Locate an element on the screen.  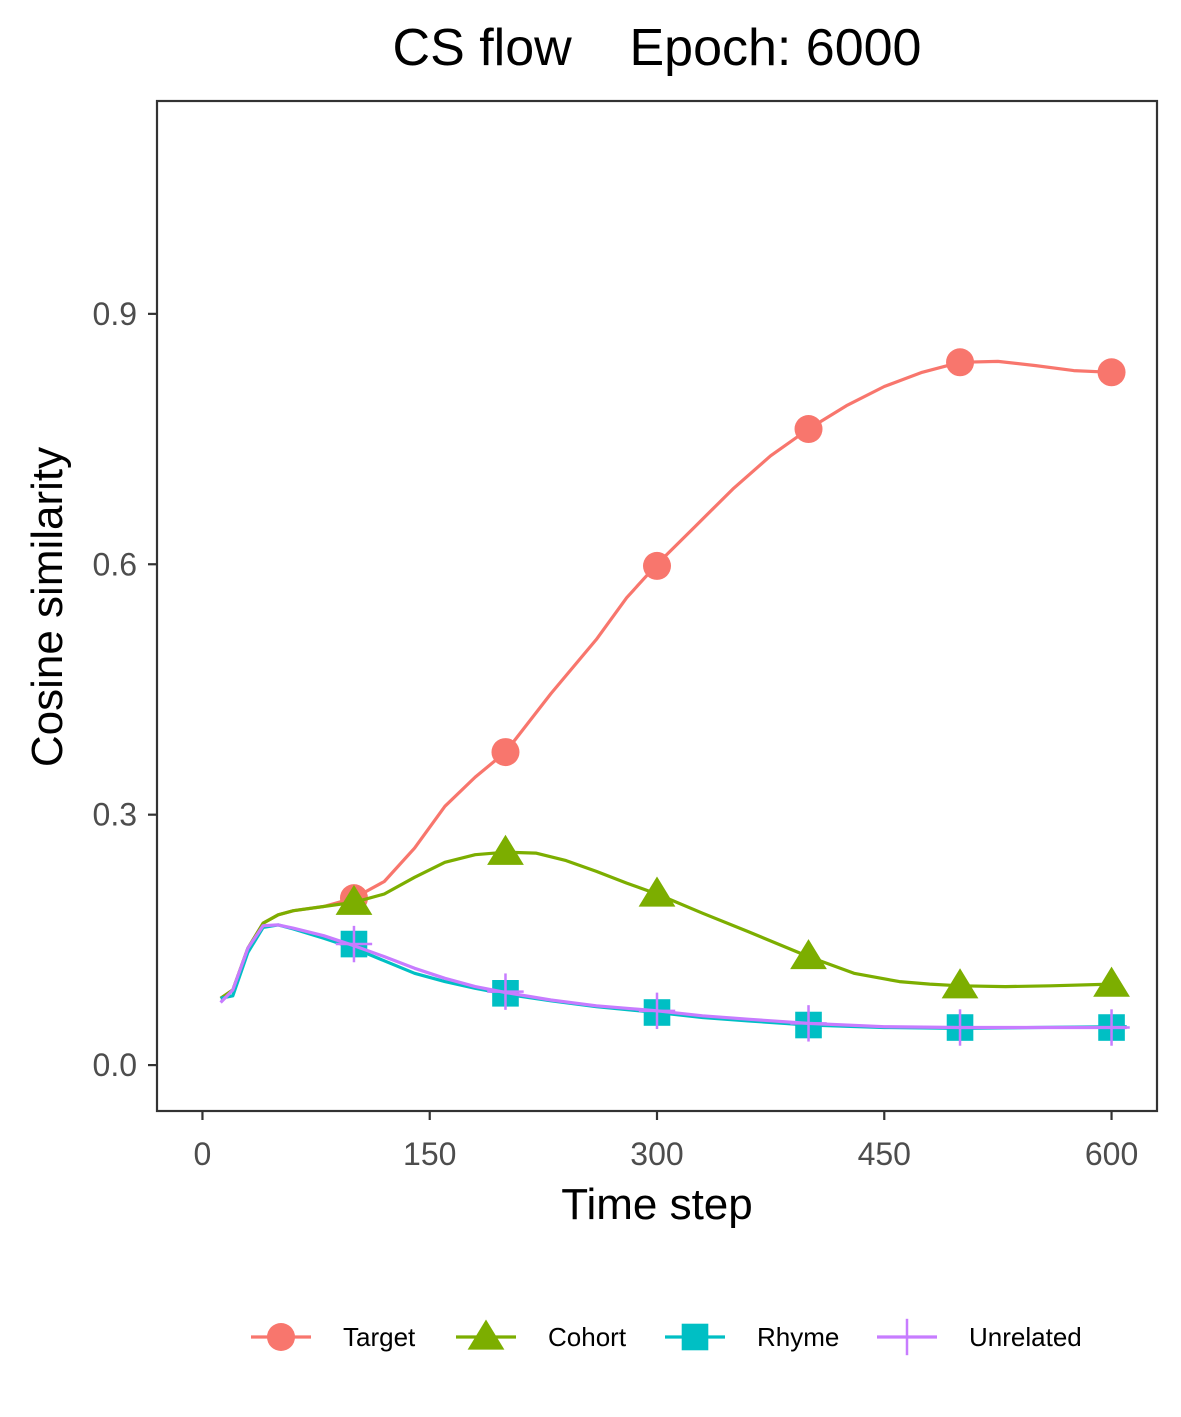
legend-item-unrelated: Unrelated is located at coordinates (979, 1337).